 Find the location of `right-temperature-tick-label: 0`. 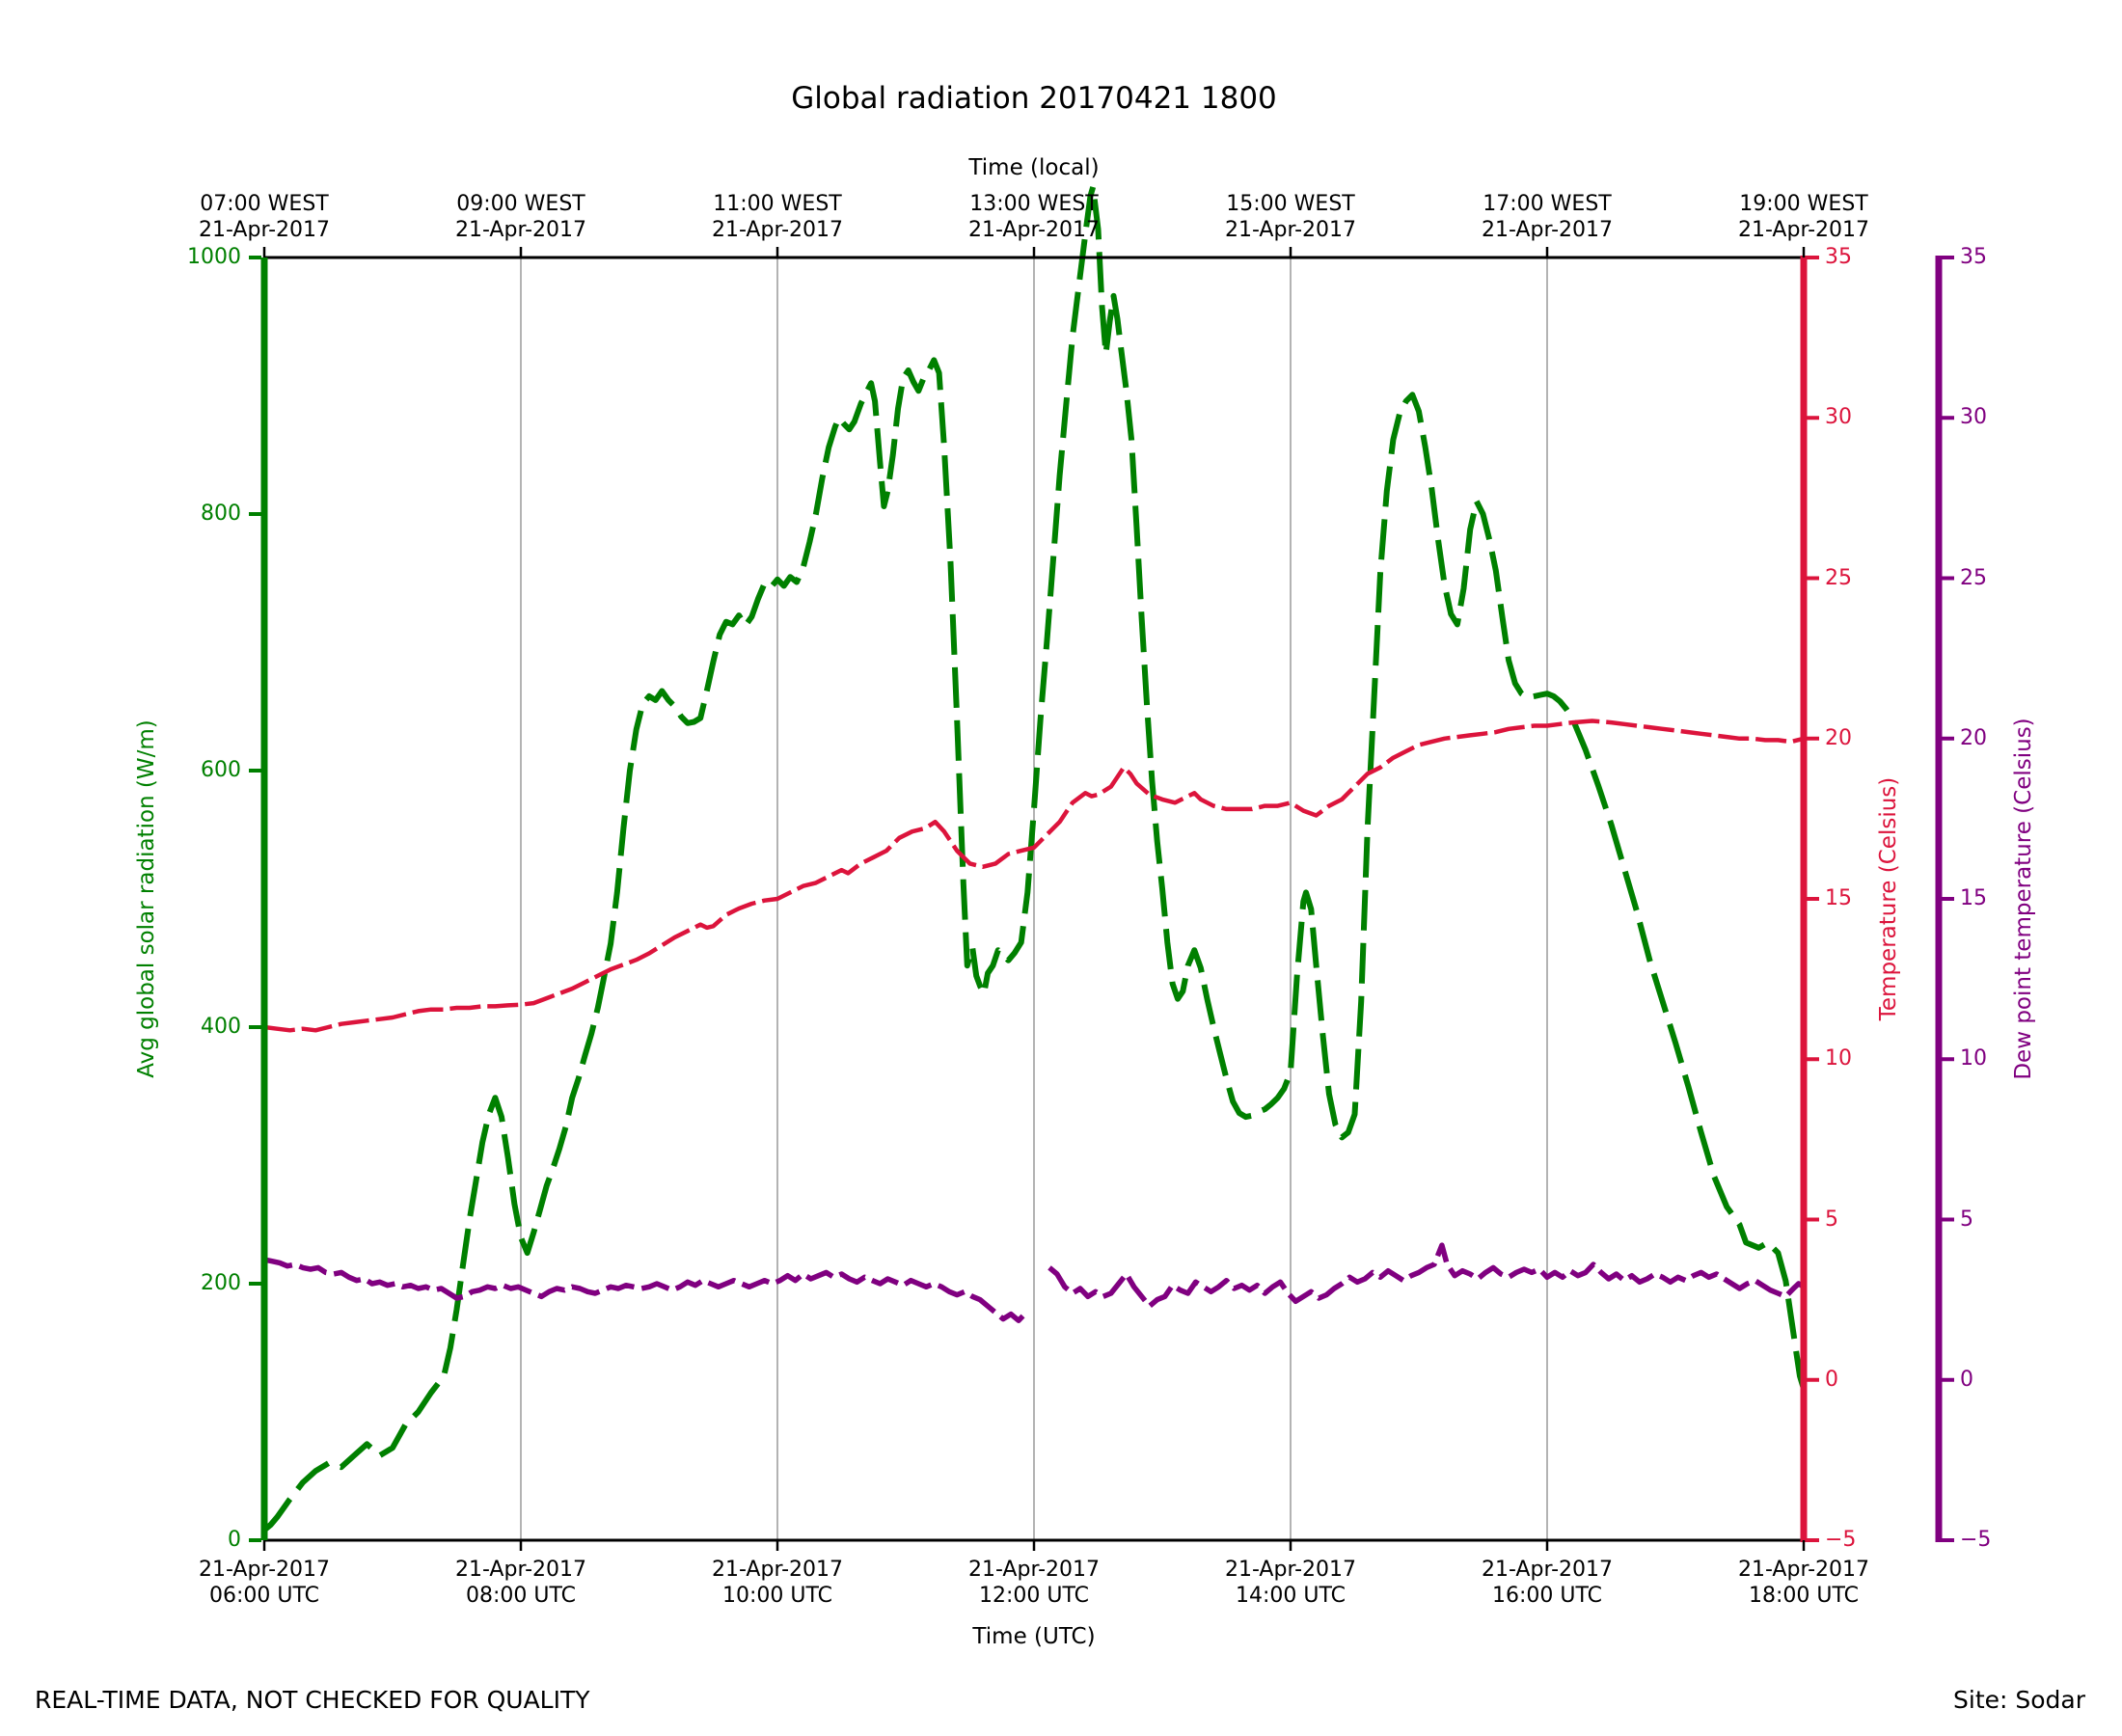

right-temperature-tick-label: 0 is located at coordinates (1832, 1379).